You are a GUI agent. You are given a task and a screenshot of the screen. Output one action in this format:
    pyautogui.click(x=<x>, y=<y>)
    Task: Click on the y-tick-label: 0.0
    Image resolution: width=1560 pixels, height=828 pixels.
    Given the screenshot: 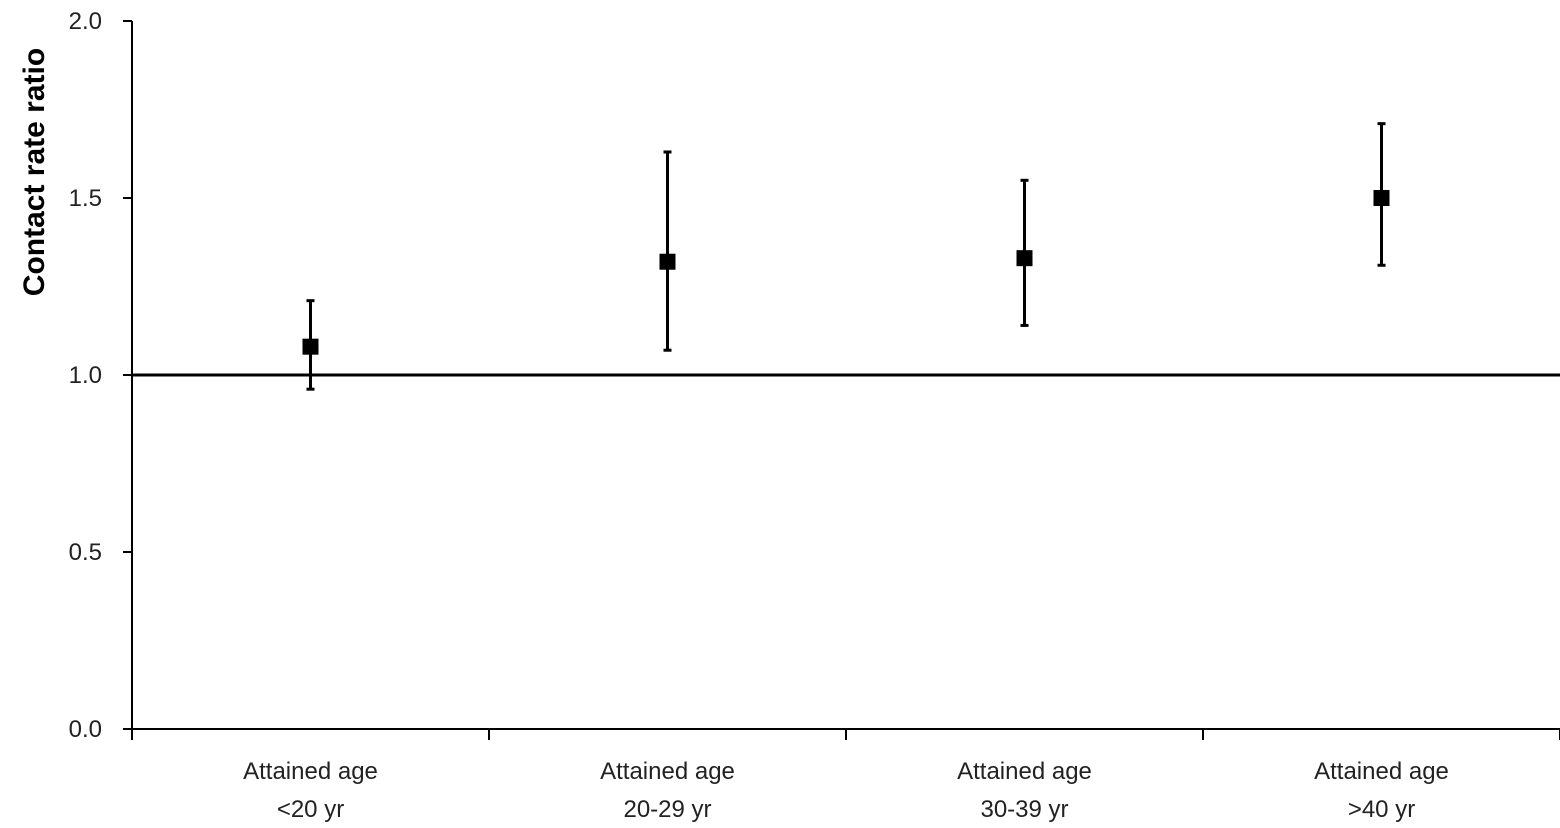 What is the action you would take?
    pyautogui.click(x=85, y=729)
    